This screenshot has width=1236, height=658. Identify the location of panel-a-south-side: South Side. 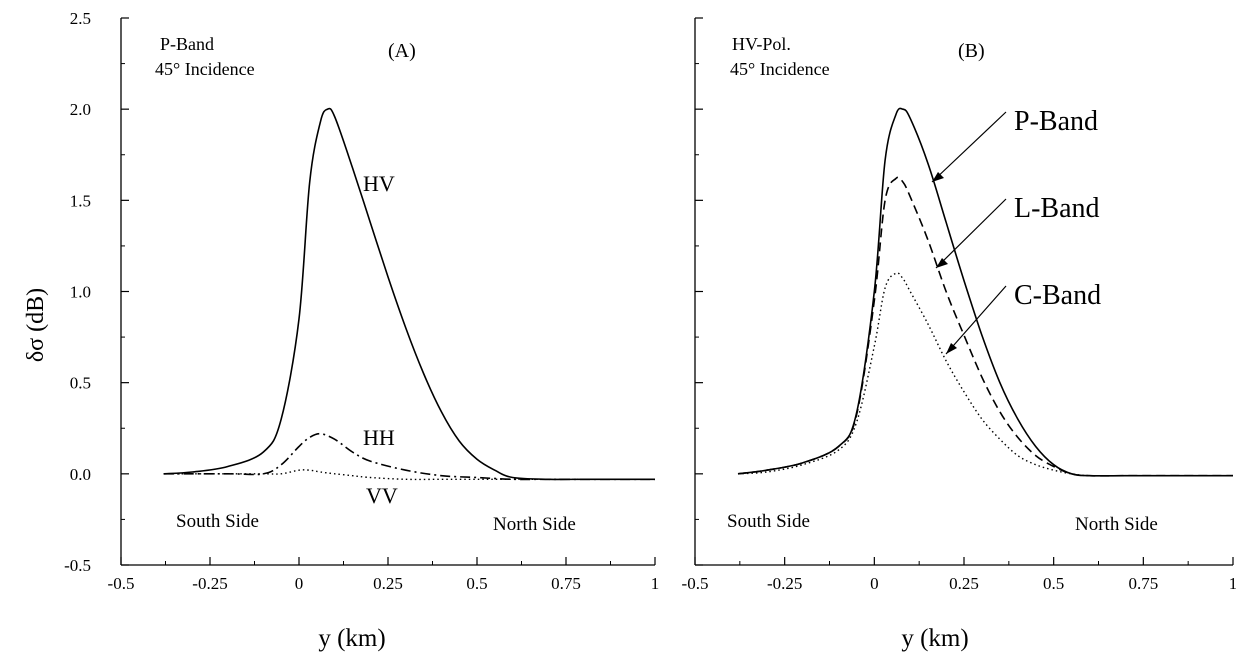
(217, 521).